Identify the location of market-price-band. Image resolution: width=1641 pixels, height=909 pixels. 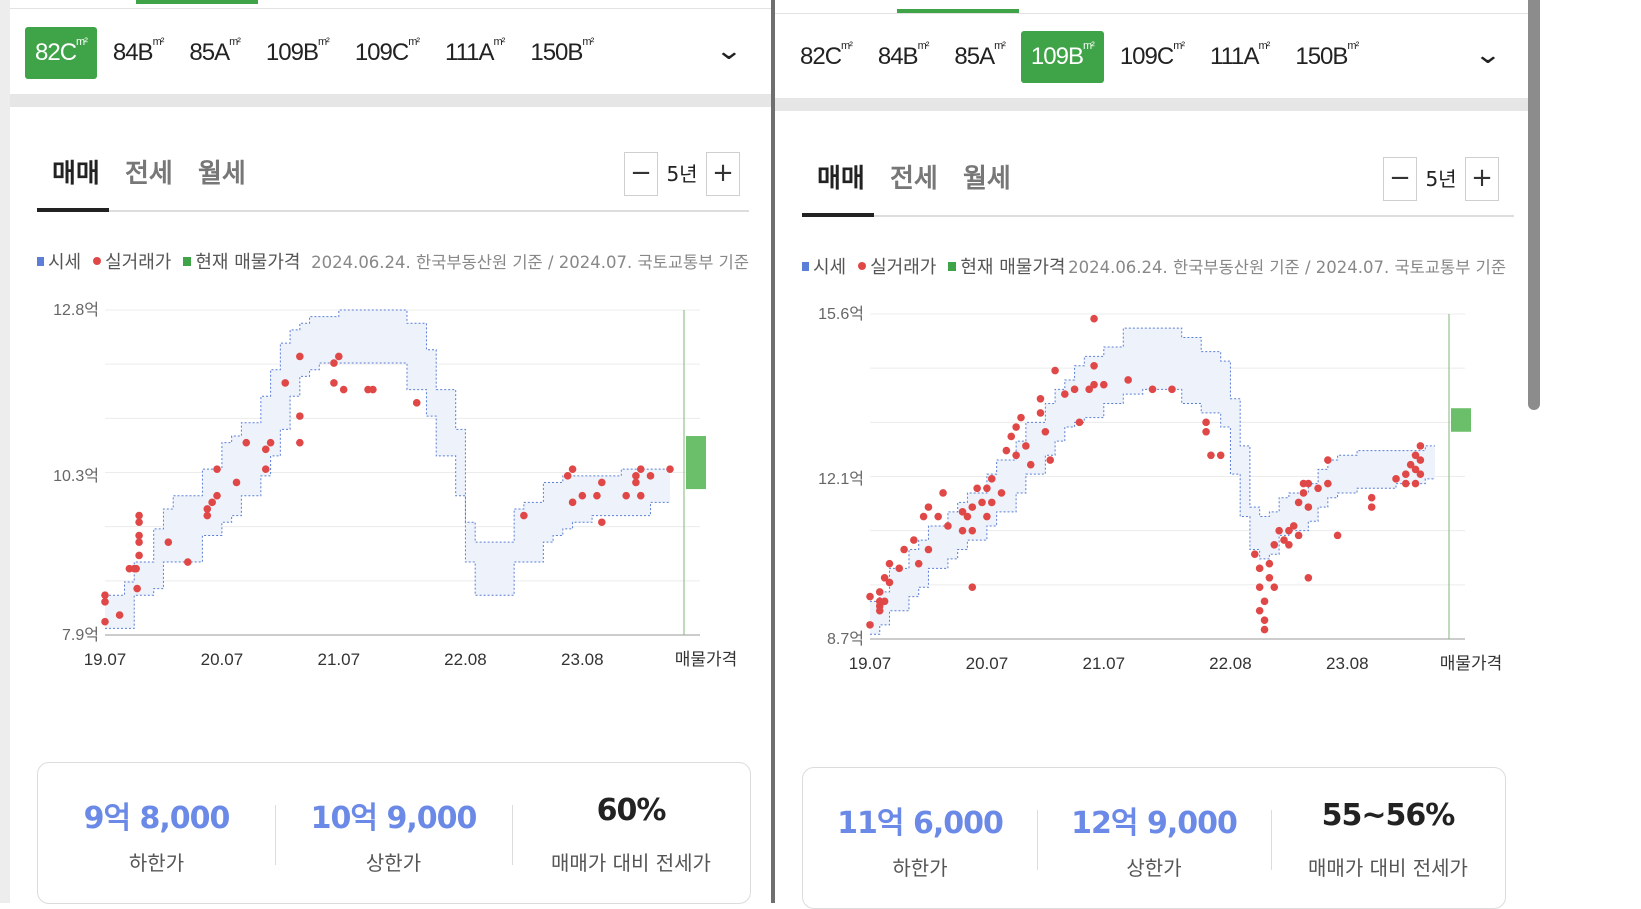
(387, 469).